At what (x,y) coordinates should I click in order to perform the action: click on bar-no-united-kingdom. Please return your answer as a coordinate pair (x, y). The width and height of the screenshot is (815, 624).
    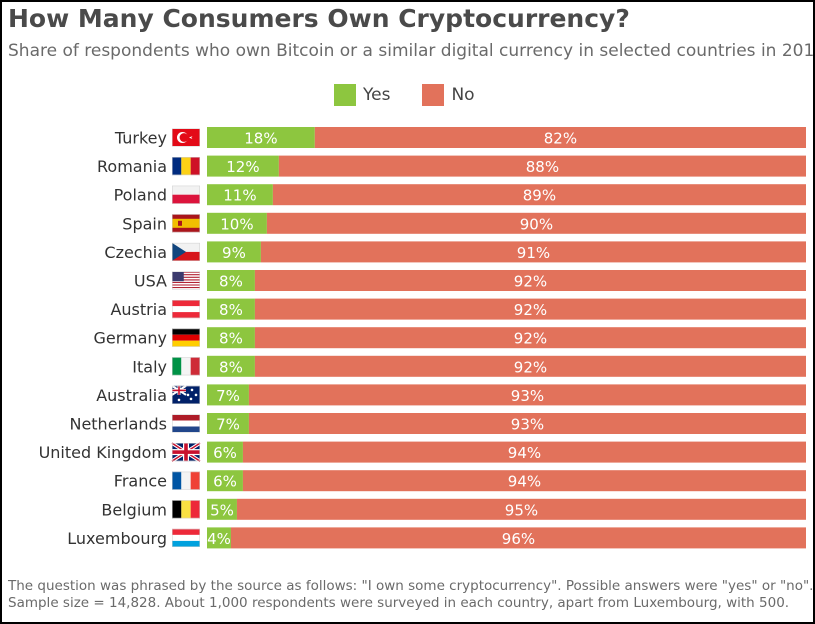
    Looking at the image, I should click on (524, 452).